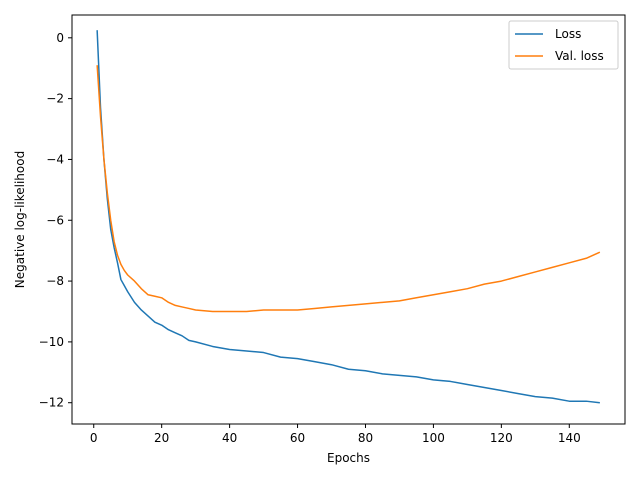 The height and width of the screenshot is (480, 640). Describe the element at coordinates (55, 281) in the screenshot. I see `y-tick-label: −8` at that location.